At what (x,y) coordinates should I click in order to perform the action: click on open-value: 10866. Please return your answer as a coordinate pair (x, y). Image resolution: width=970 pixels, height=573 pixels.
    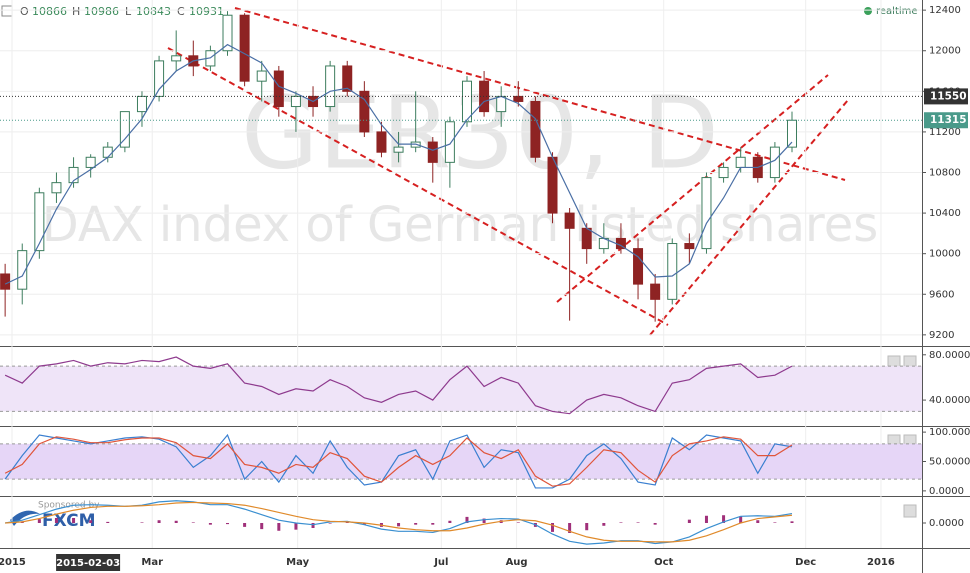
    Looking at the image, I should click on (49, 11).